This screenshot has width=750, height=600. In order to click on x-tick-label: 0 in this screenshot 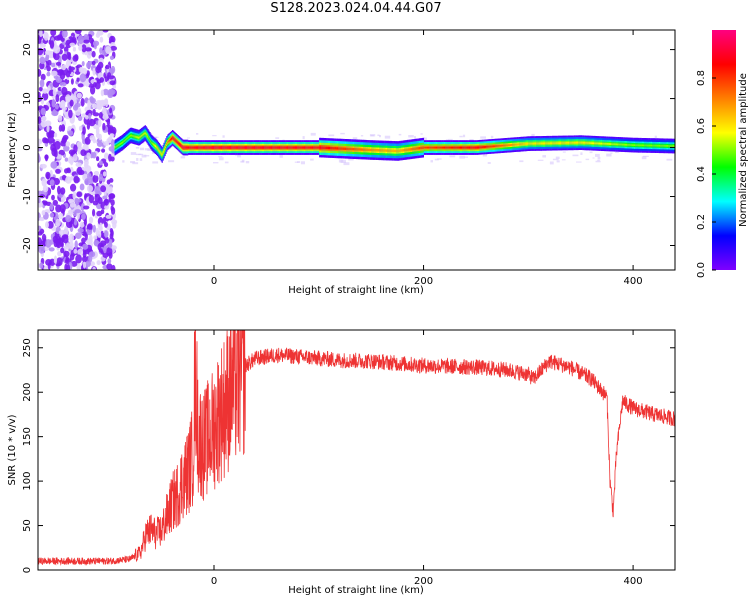, I will do `click(214, 581)`.